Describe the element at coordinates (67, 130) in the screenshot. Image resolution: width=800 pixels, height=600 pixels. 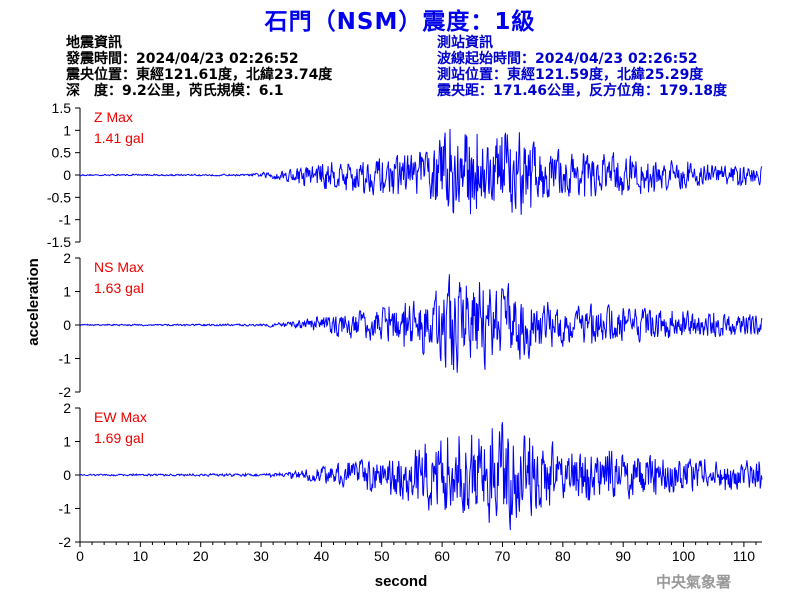
I see `z-y-tick-label: 1` at that location.